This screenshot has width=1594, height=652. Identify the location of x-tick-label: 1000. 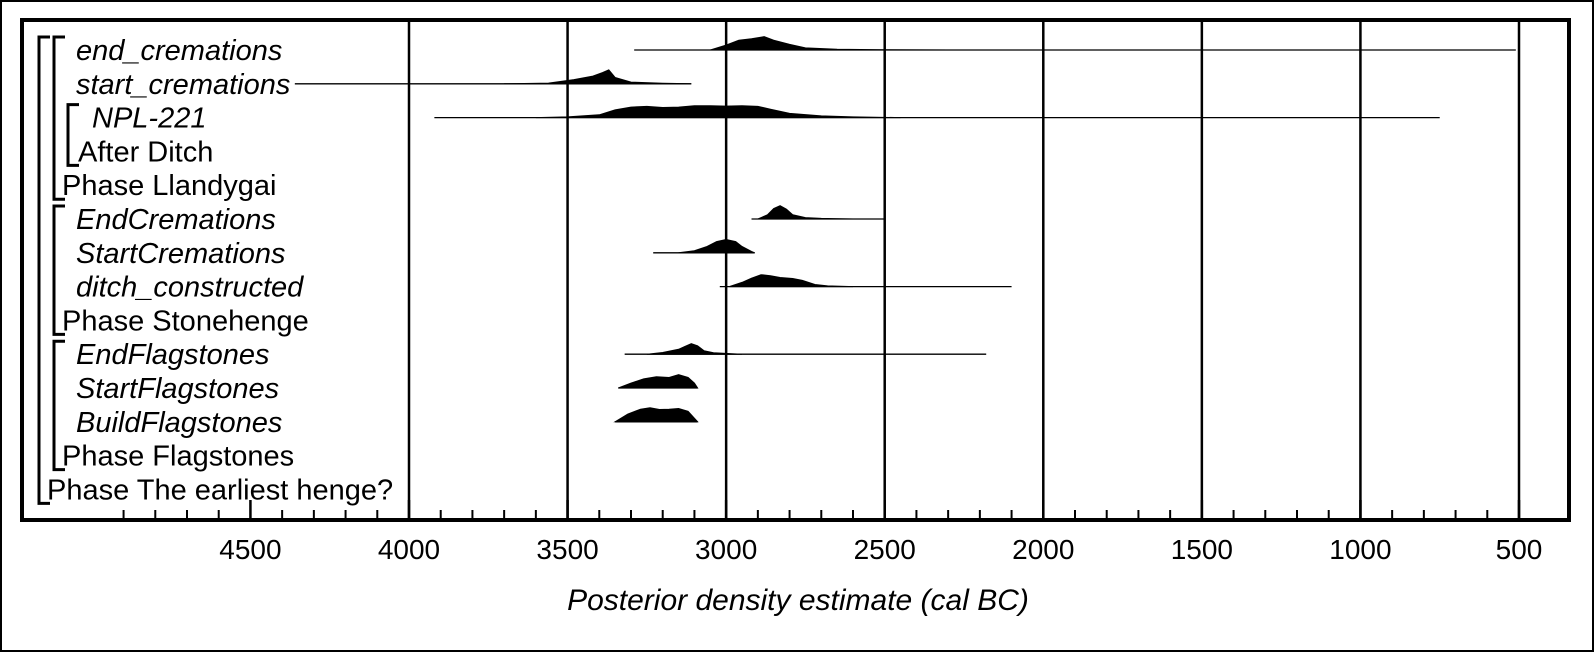
(1360, 549).